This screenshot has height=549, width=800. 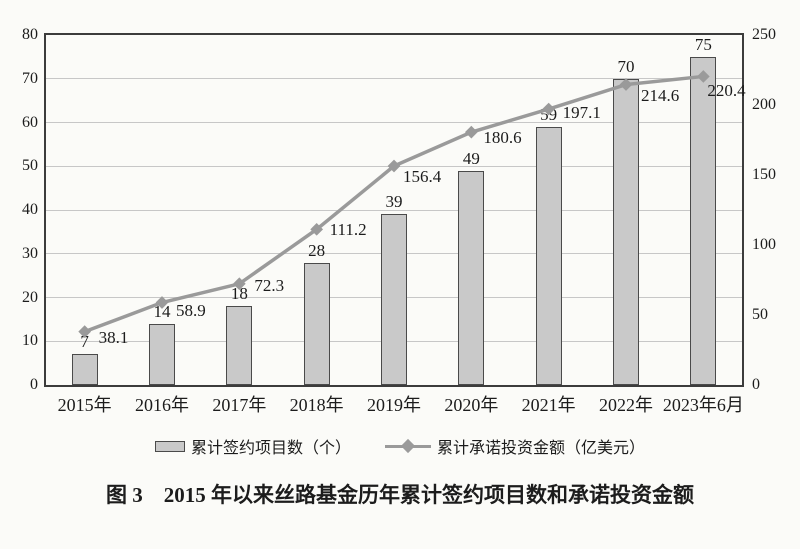 What do you see at coordinates (726, 91) in the screenshot?
I see `line-value-label: 220.4` at bounding box center [726, 91].